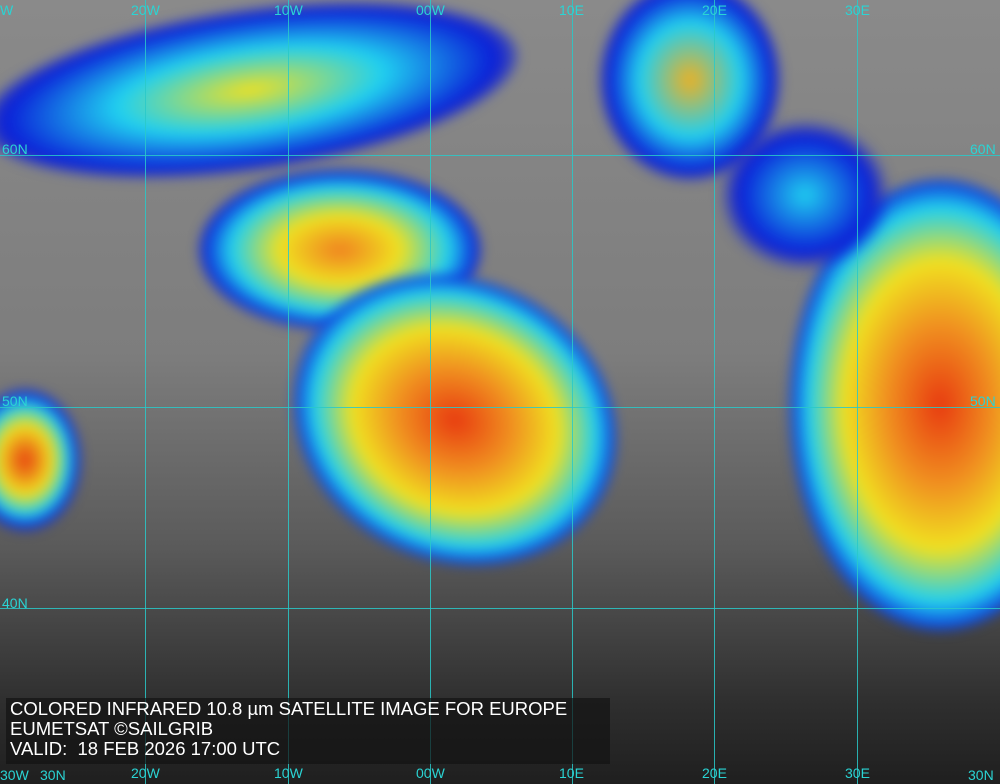  I want to click on right-label: 60N, so click(983, 149).